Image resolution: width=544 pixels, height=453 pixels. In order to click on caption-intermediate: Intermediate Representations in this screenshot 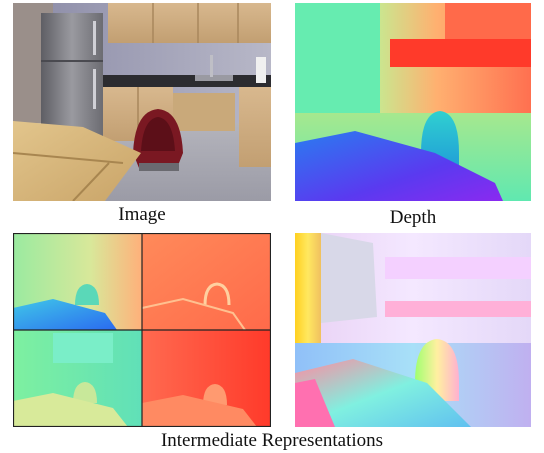, I will do `click(272, 440)`.